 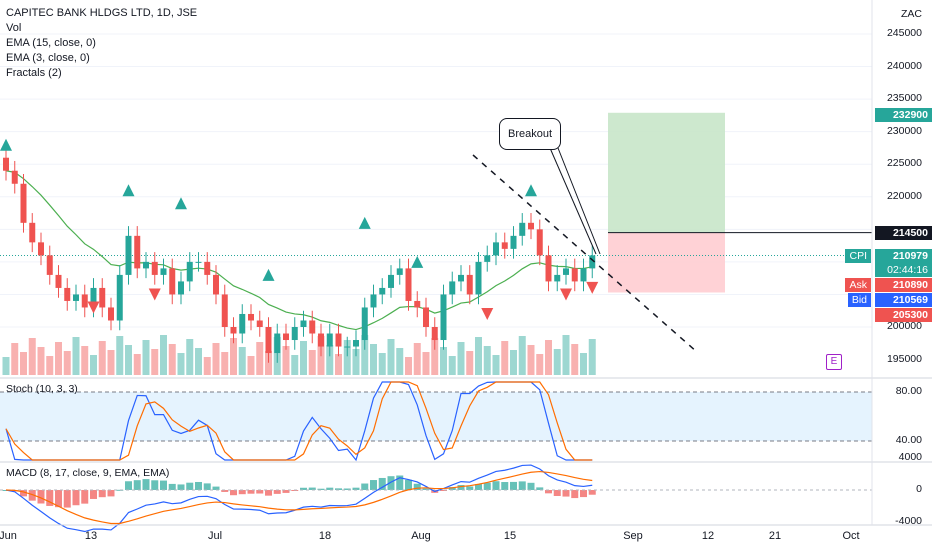 I want to click on target-price-tag: 232900, so click(x=903, y=115).